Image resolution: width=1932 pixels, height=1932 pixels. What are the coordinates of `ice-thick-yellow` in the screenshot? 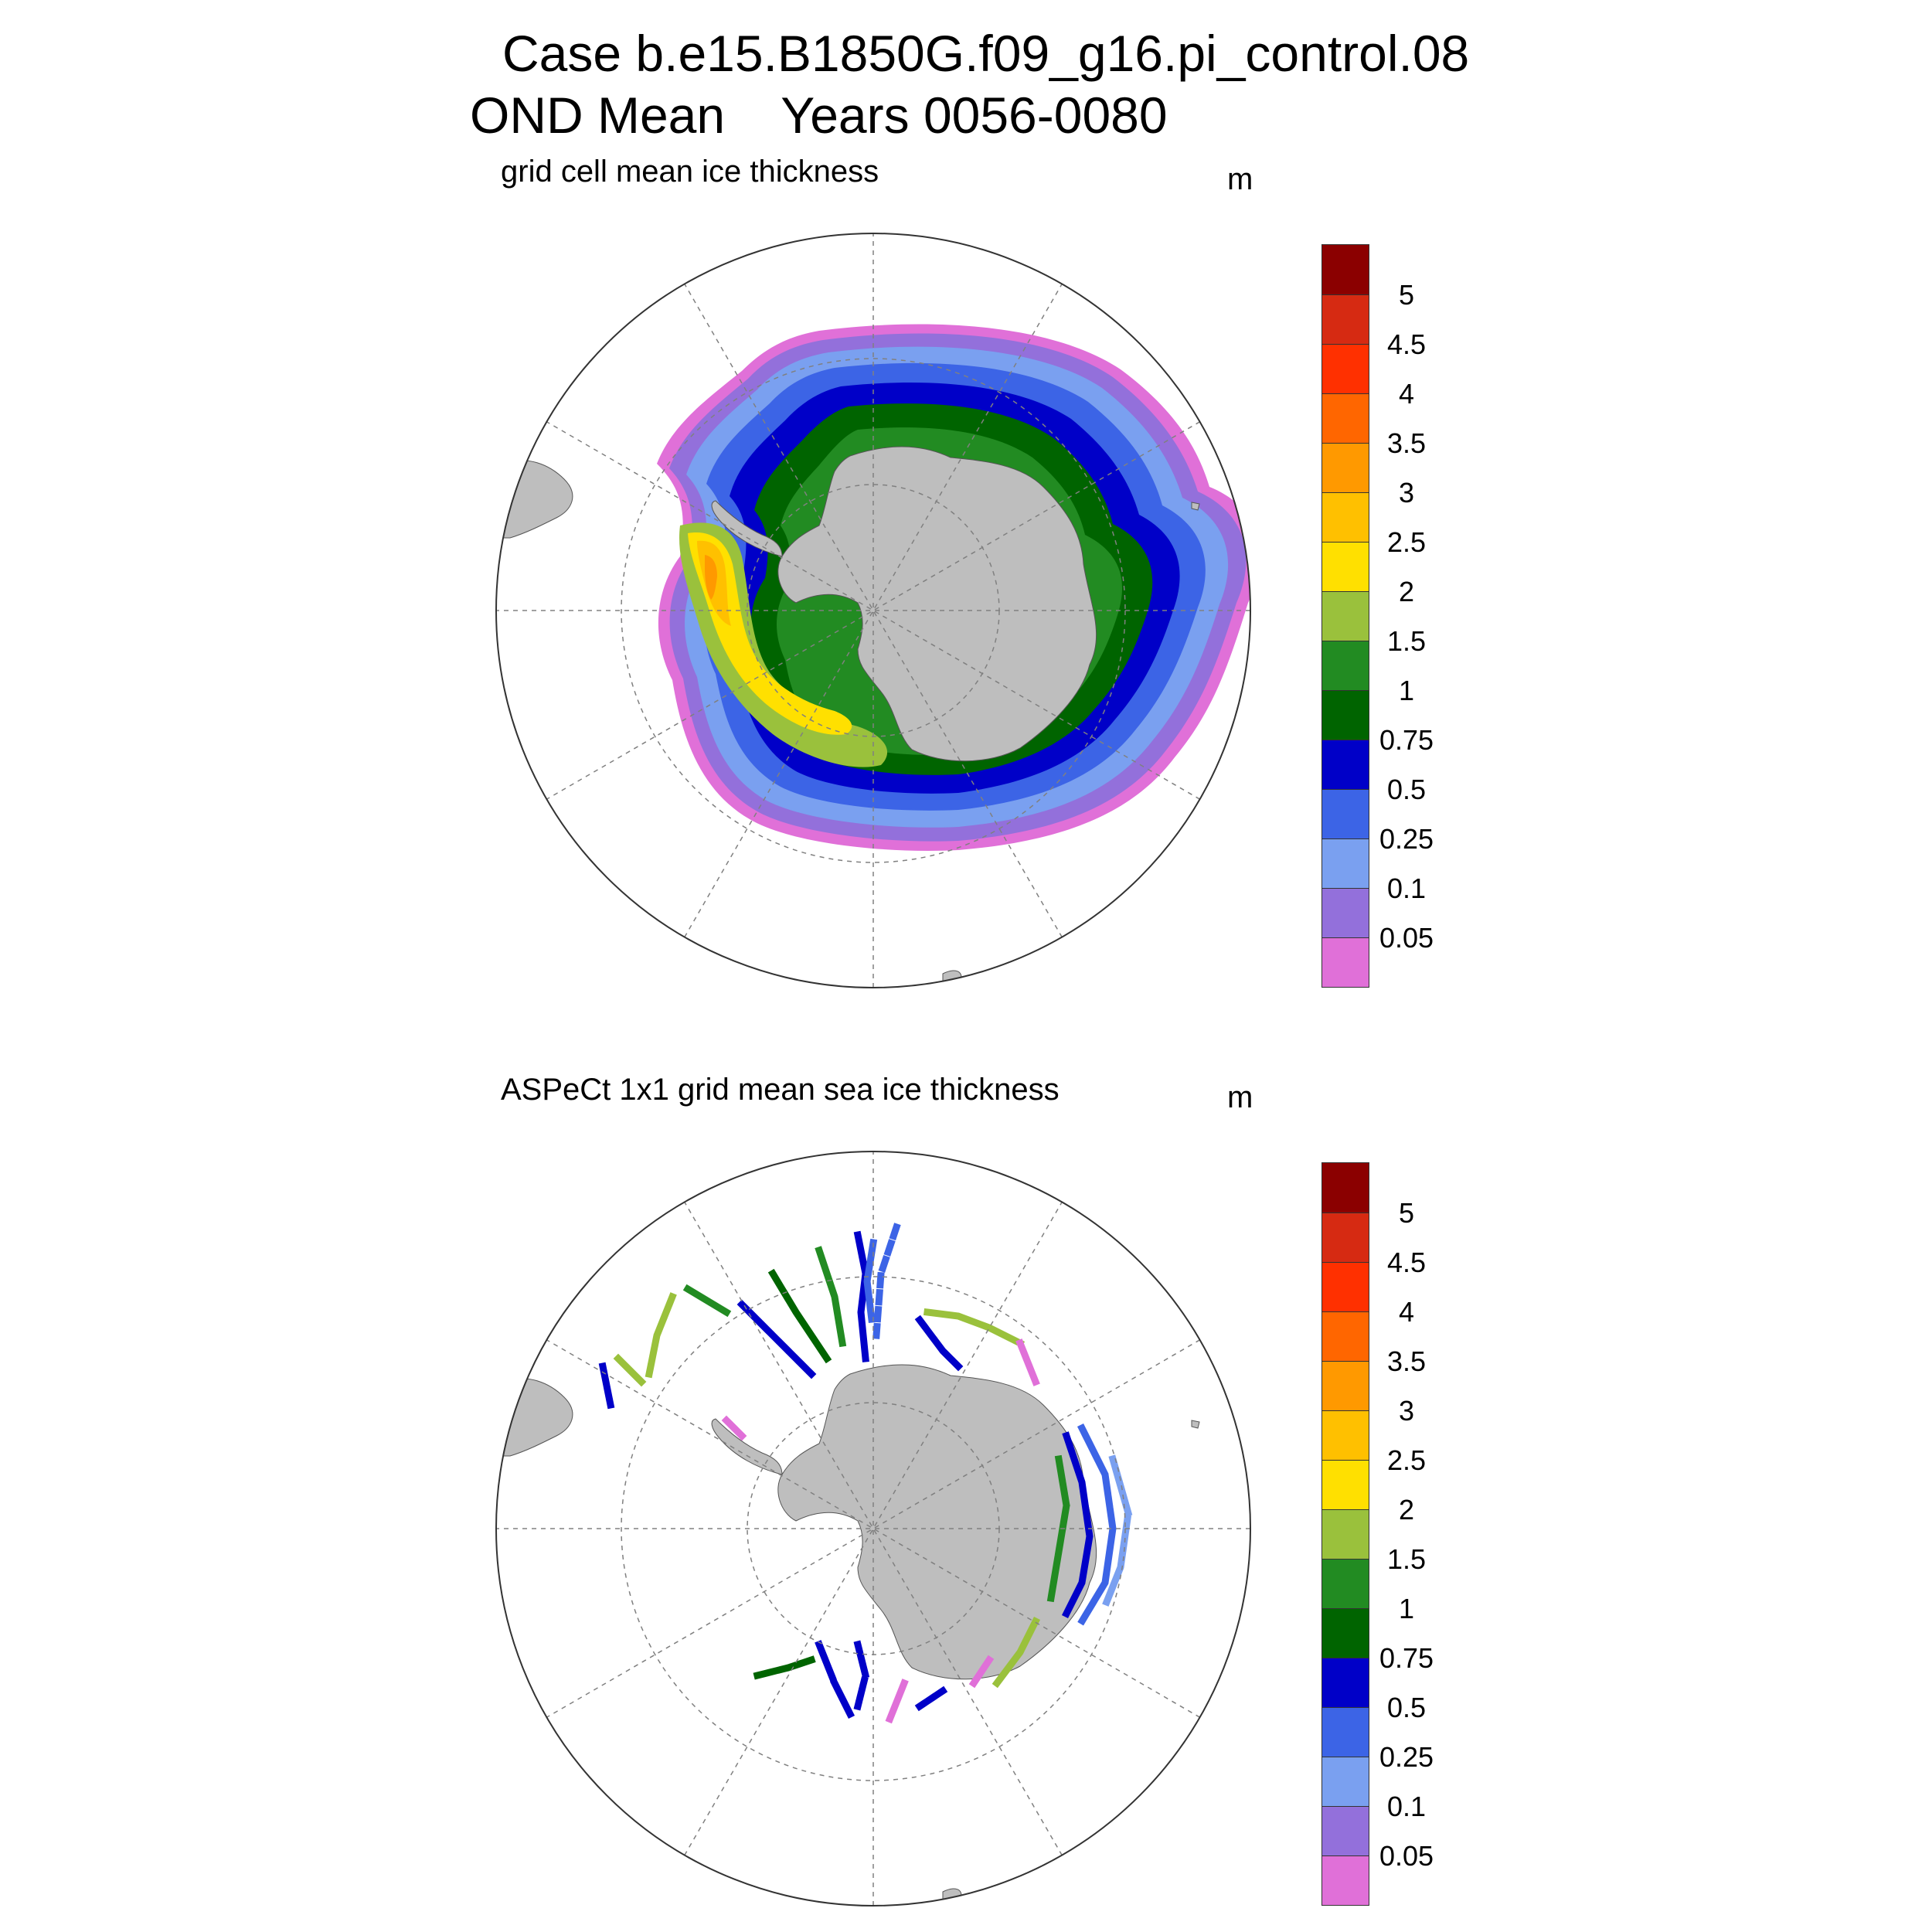 It's located at (770, 634).